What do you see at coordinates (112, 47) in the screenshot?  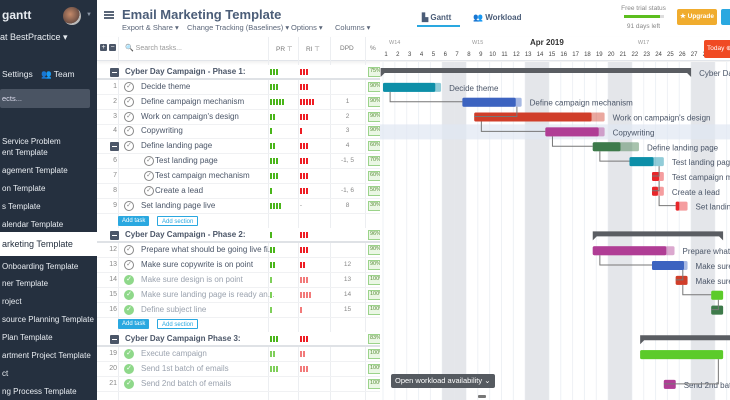 I see `collapse-all-icon: −` at bounding box center [112, 47].